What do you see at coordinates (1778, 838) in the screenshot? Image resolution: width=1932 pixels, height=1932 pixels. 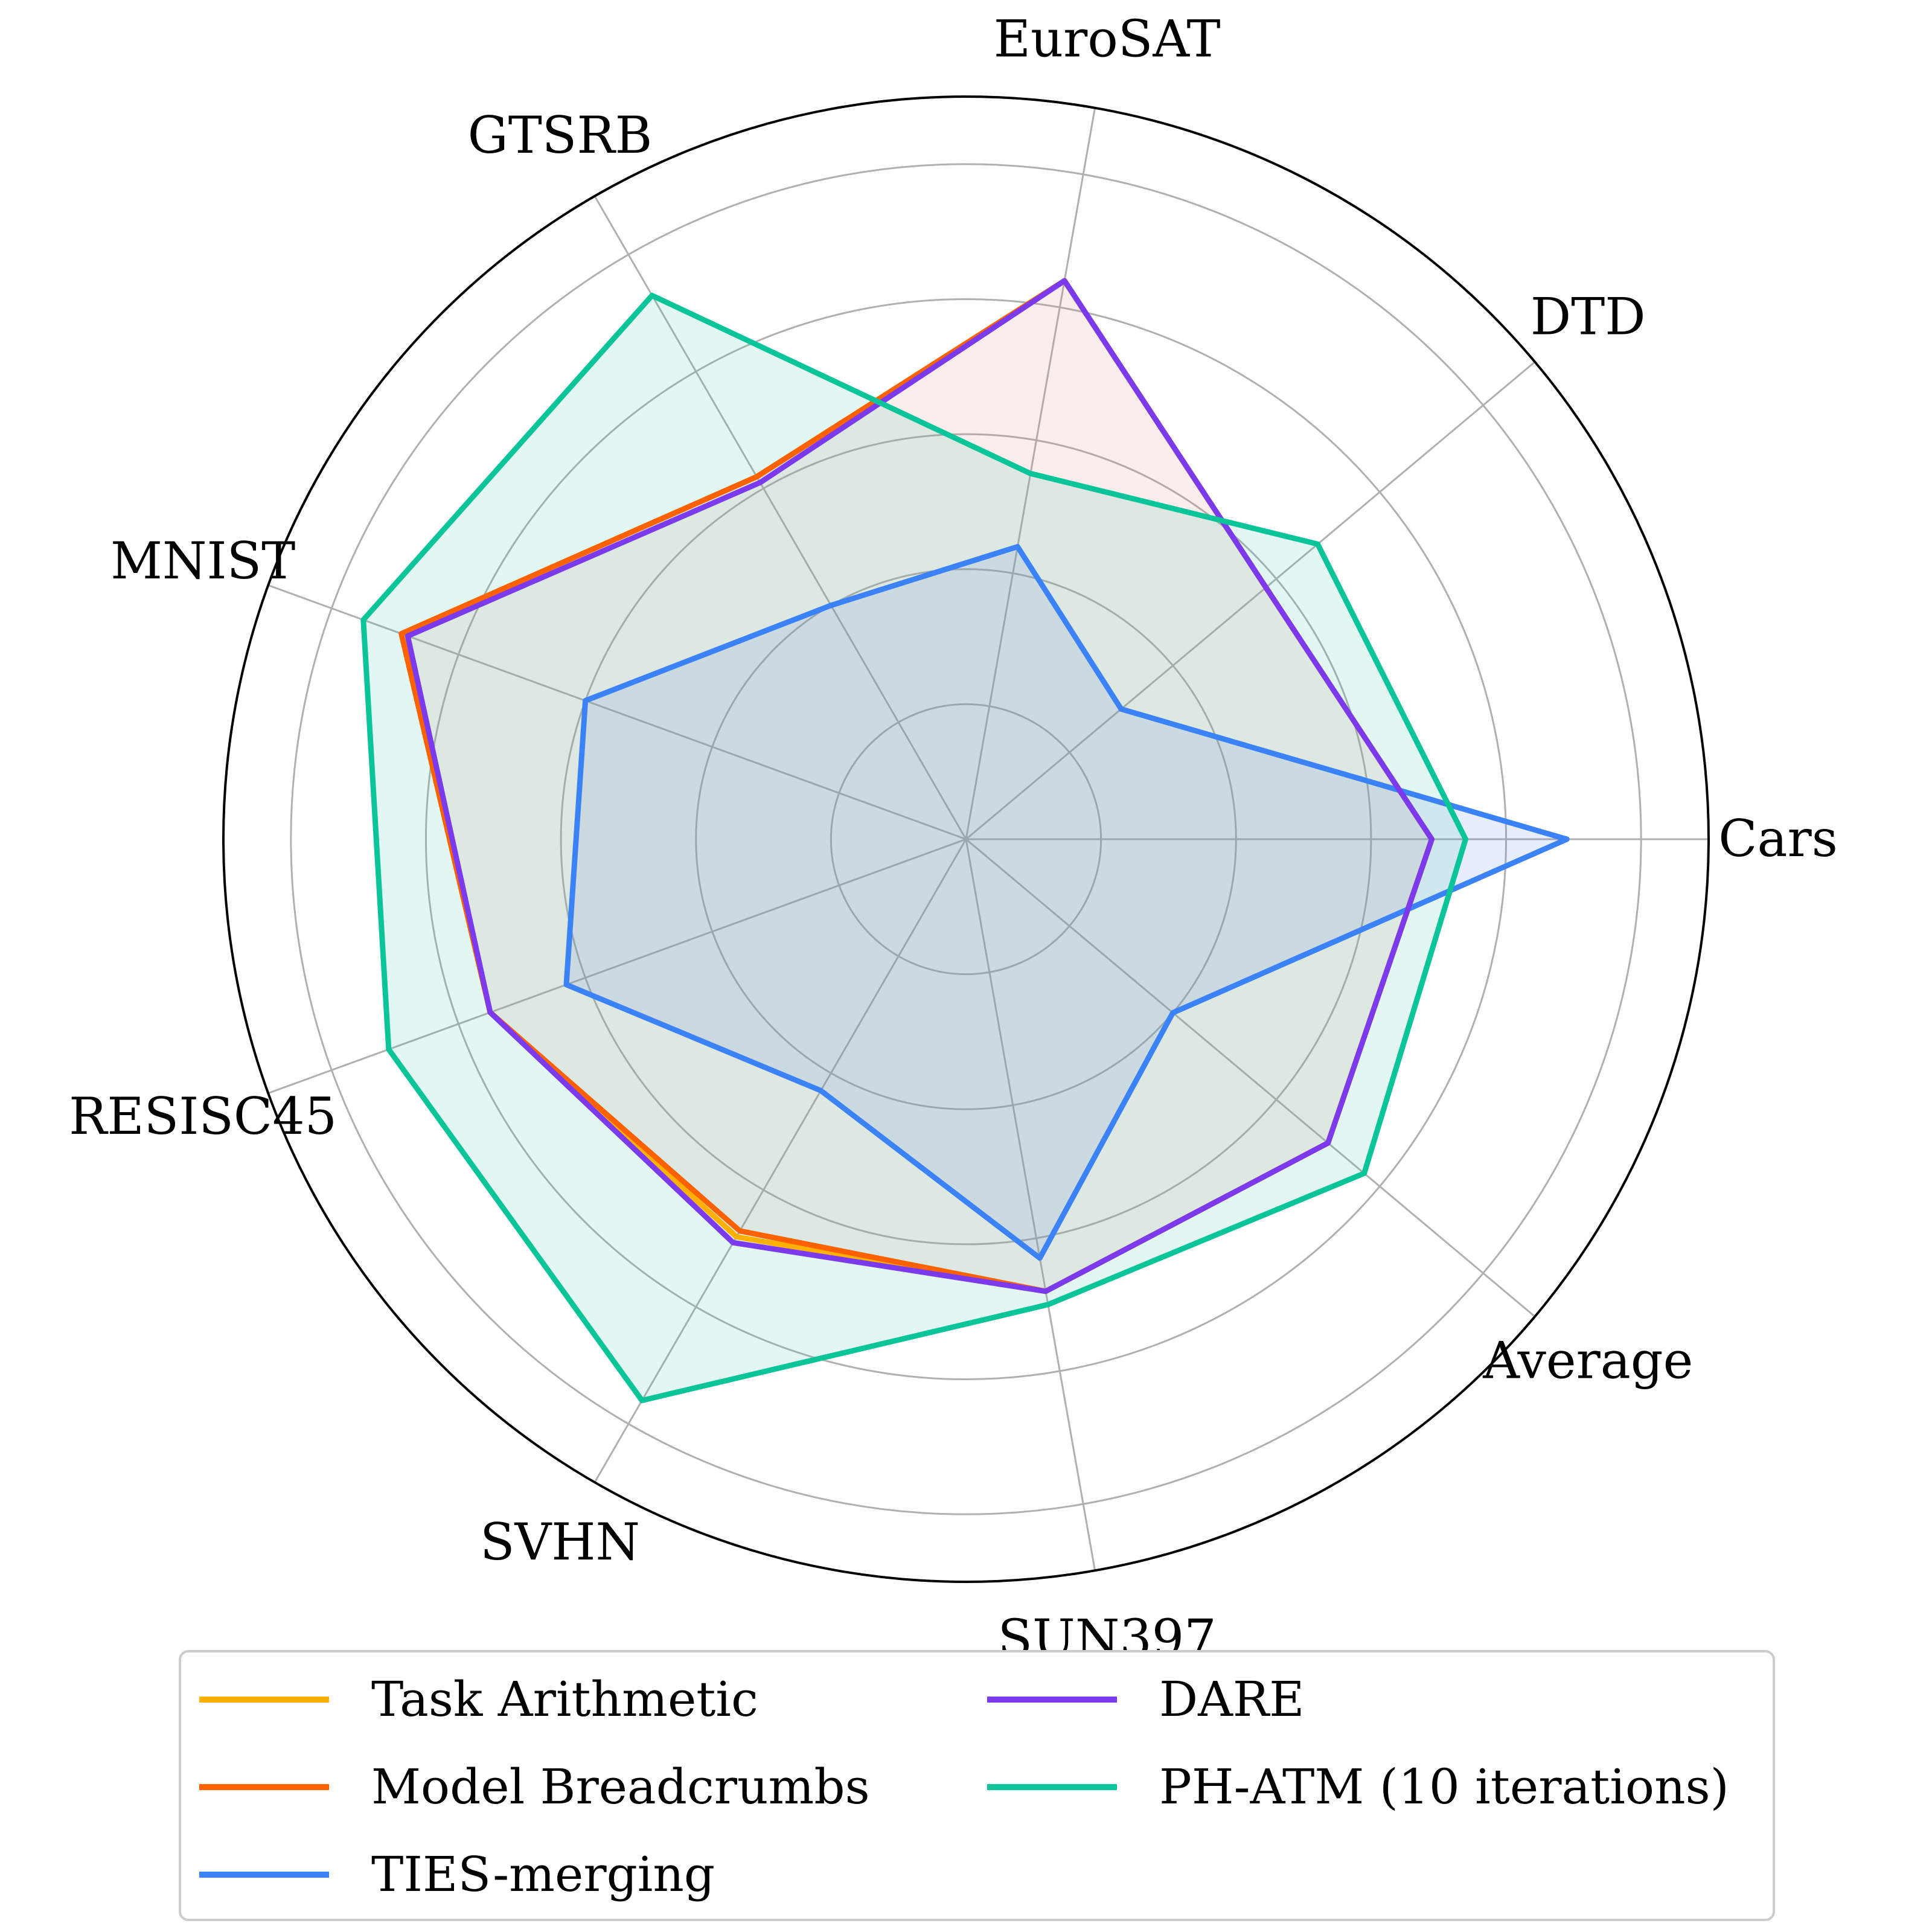 I see `axis-label-cars: Cars` at bounding box center [1778, 838].